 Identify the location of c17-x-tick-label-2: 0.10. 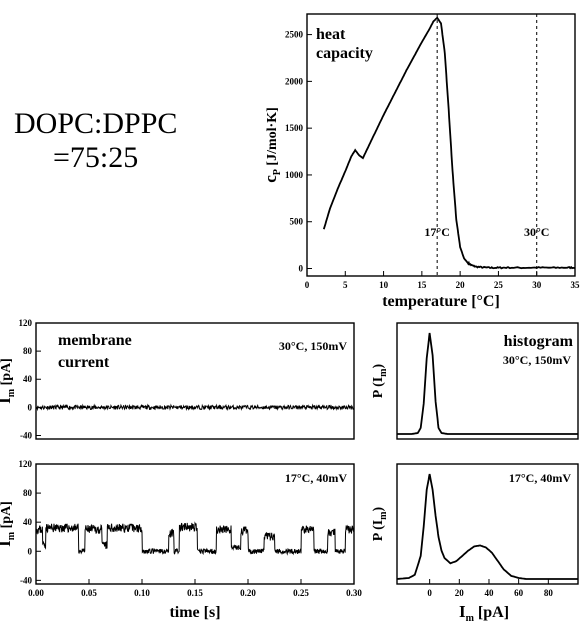
(142, 593).